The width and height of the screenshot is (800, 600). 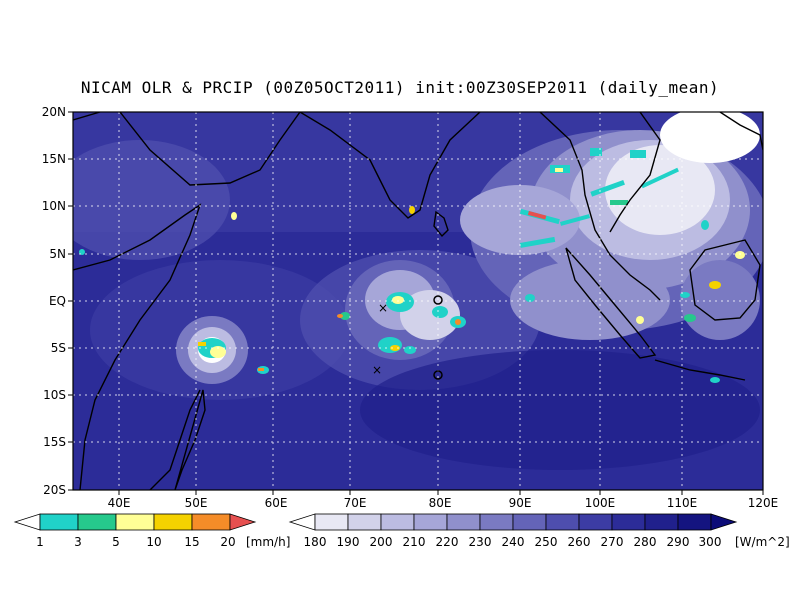 I want to click on precip-colorbar: 1 3 5 10 15 20 [mm/h], so click(x=151, y=531).